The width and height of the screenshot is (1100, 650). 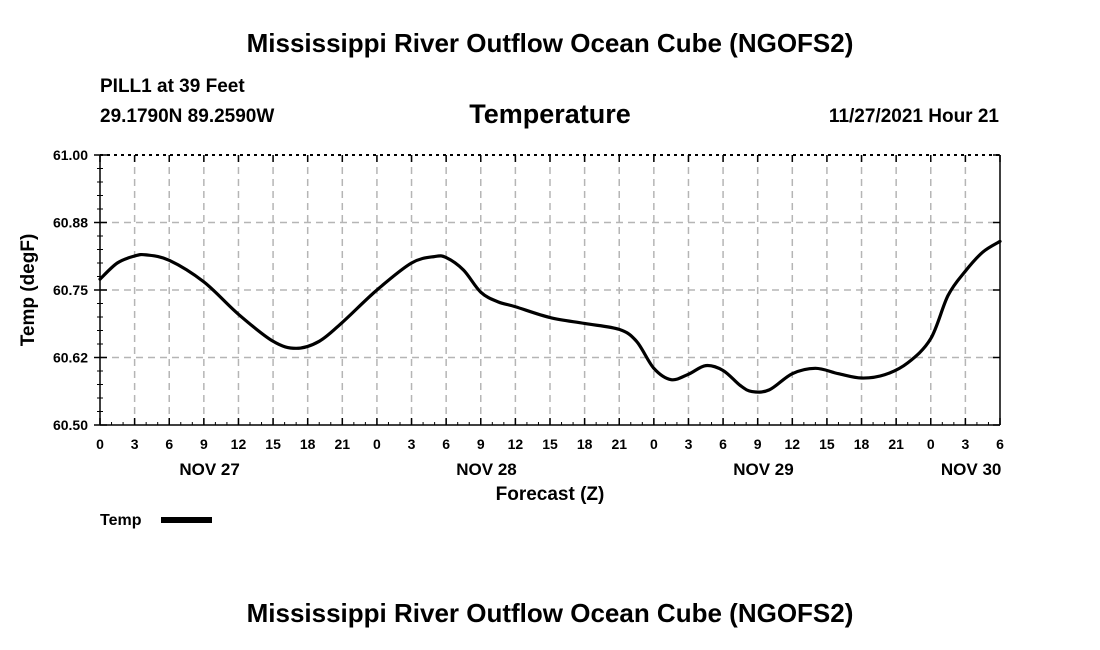 I want to click on y-tick-label: 60.88, so click(x=70, y=223).